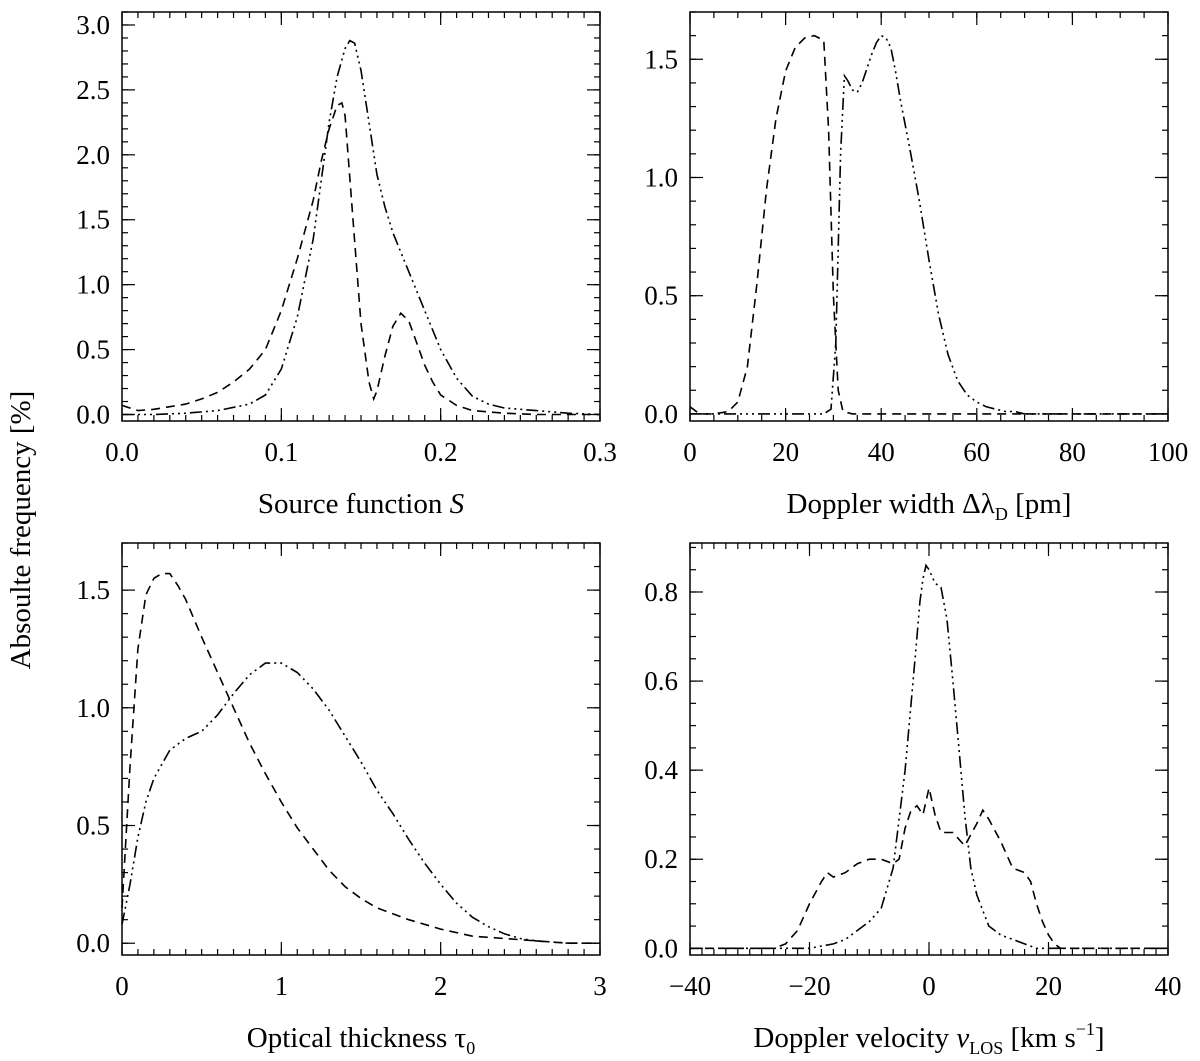 The width and height of the screenshot is (1200, 1061). Describe the element at coordinates (441, 986) in the screenshot. I see `x-tick-label: 2` at that location.